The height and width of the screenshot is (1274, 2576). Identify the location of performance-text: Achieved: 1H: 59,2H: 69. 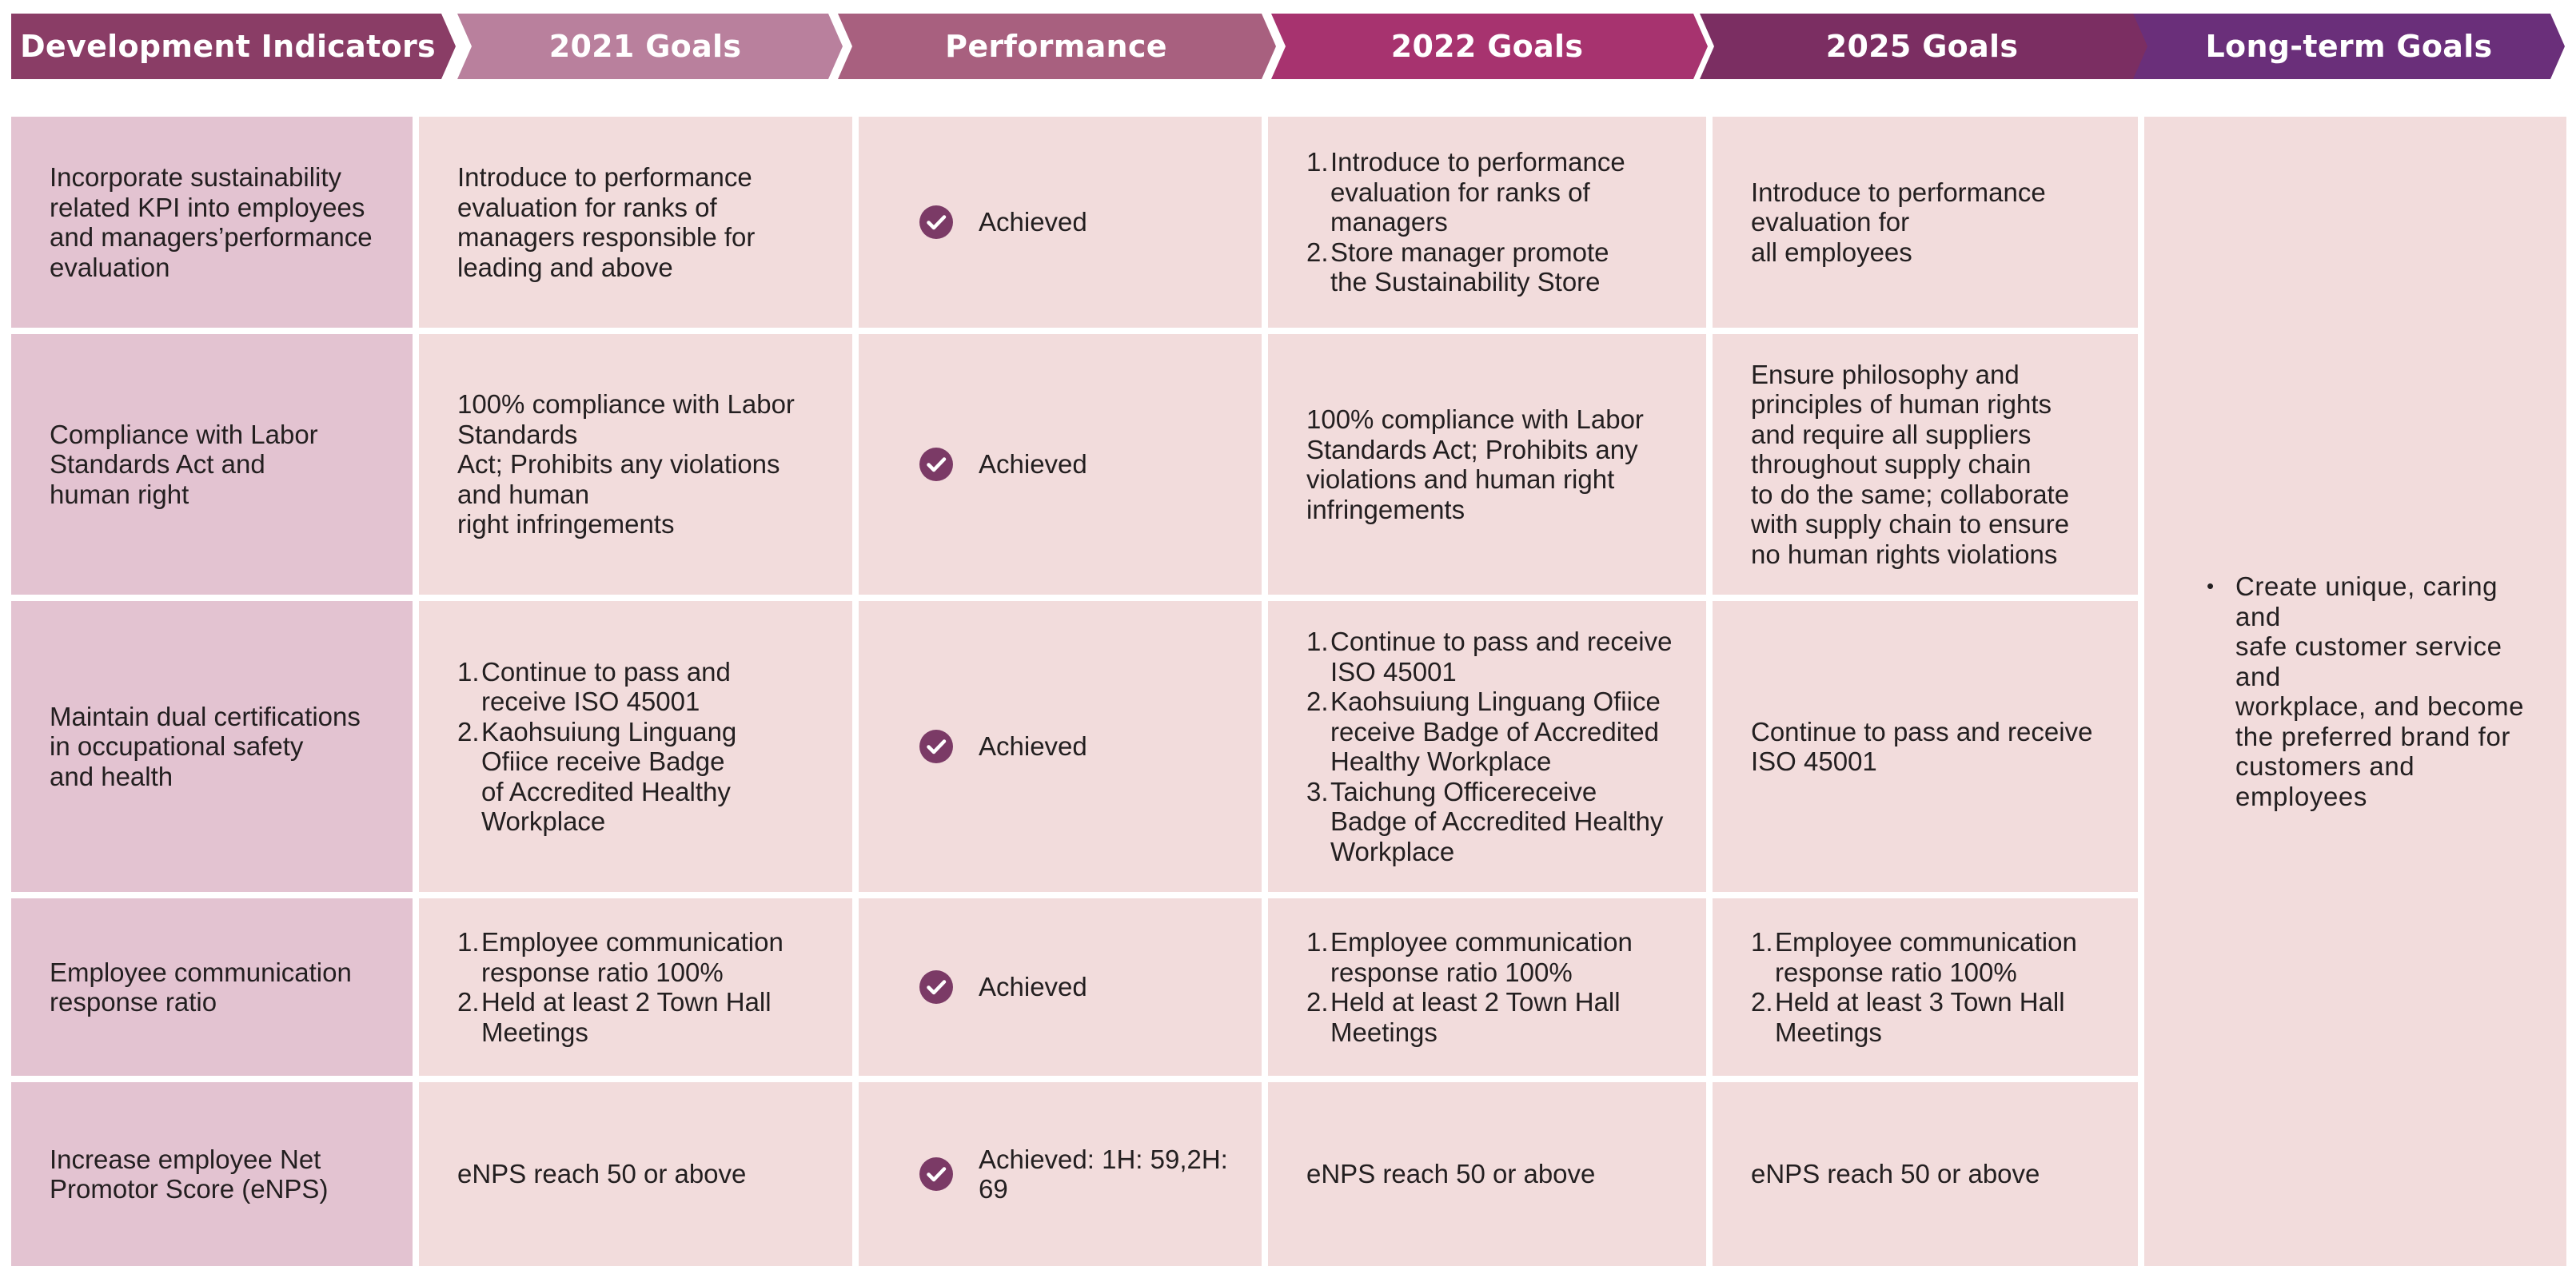
(1104, 1174).